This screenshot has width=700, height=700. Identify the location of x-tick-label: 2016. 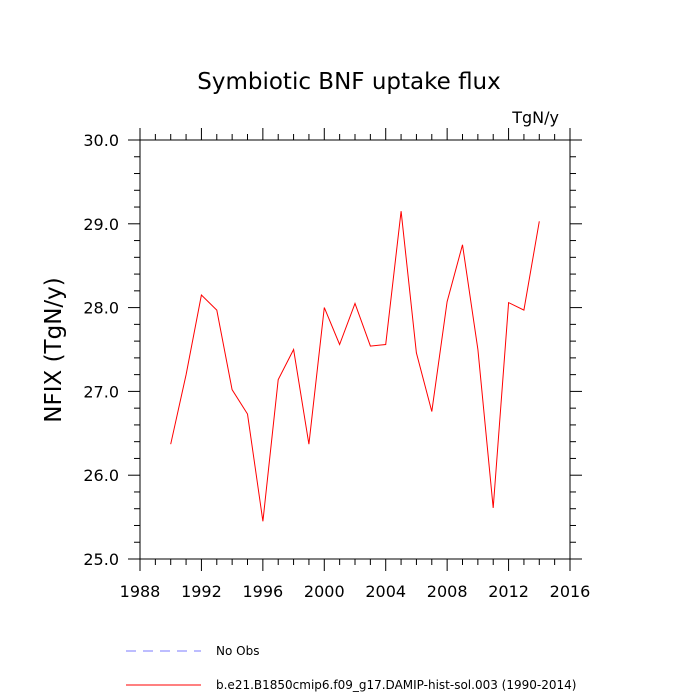
(570, 591).